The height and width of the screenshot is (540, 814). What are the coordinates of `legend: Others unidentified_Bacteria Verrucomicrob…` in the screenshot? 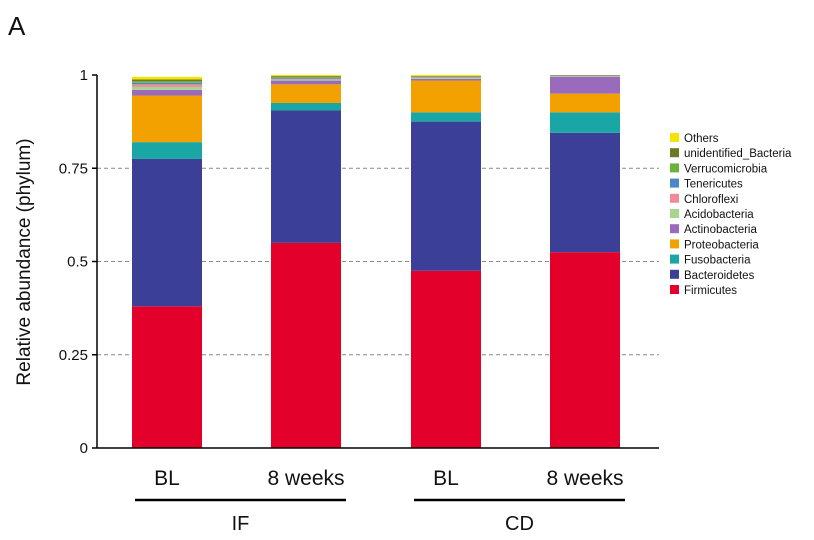 It's located at (731, 215).